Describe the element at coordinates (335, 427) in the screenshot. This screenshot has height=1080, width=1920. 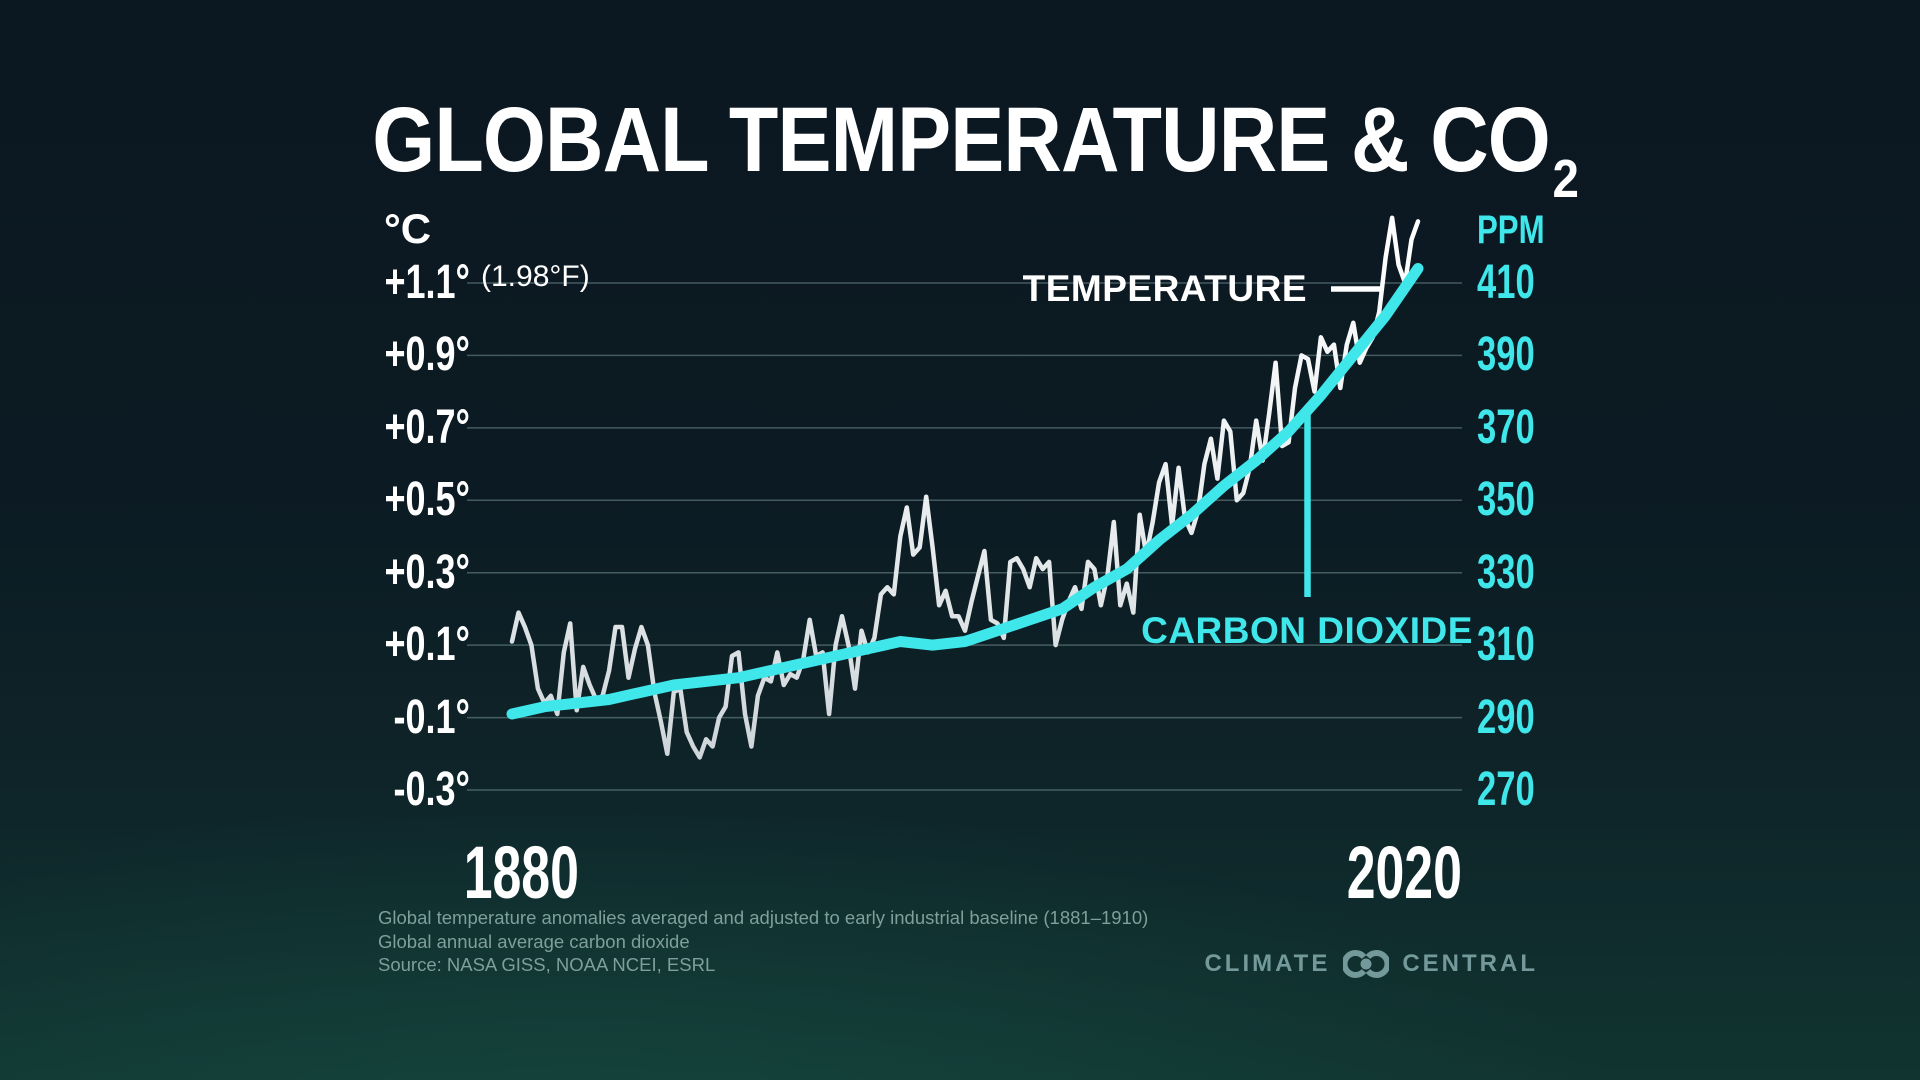
I see `temp-tick-label: +0.7°` at that location.